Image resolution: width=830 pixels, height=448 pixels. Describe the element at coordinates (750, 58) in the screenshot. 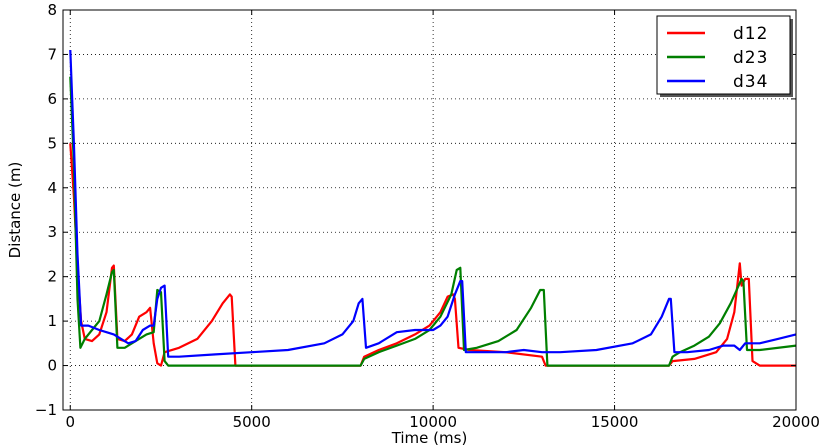

I see `legend-label-d23: d23` at that location.